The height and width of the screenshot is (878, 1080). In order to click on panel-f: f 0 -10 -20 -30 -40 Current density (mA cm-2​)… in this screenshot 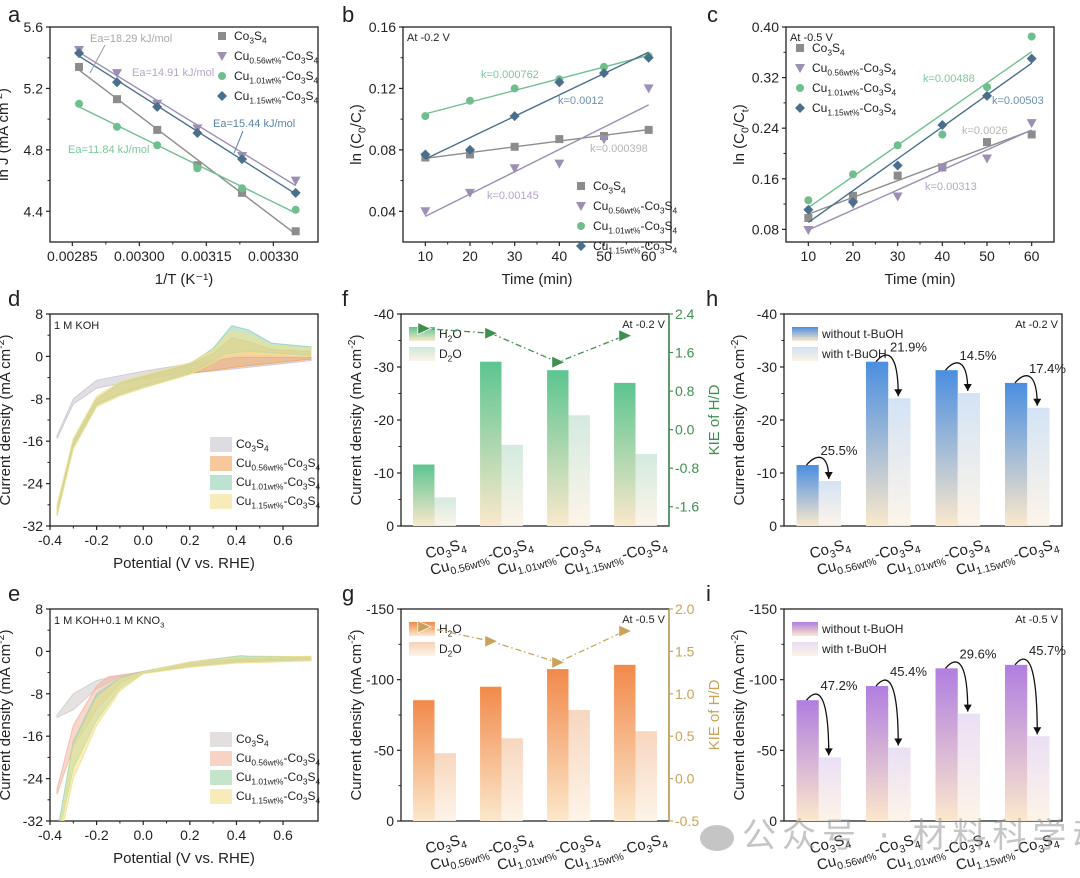, I will do `click(532, 432)`.